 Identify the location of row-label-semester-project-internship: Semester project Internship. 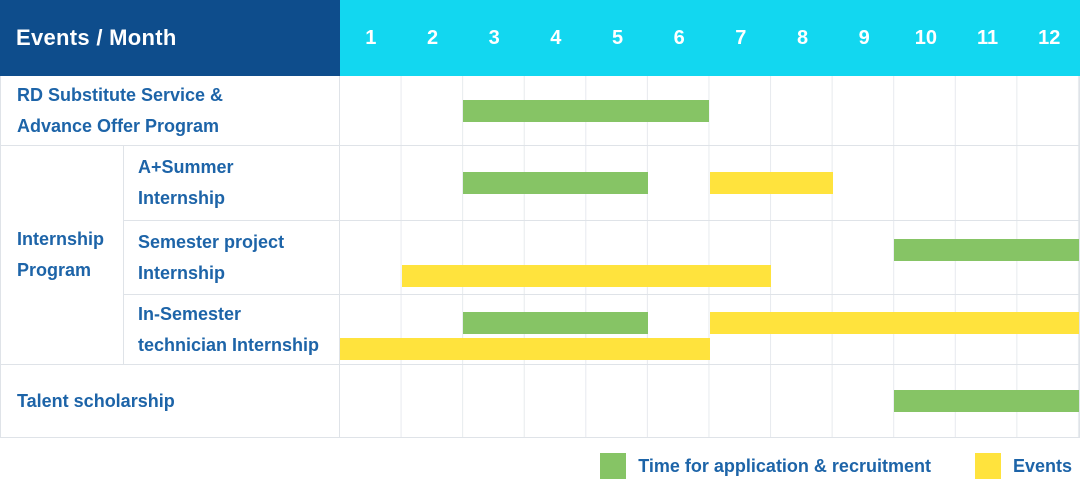
(232, 258).